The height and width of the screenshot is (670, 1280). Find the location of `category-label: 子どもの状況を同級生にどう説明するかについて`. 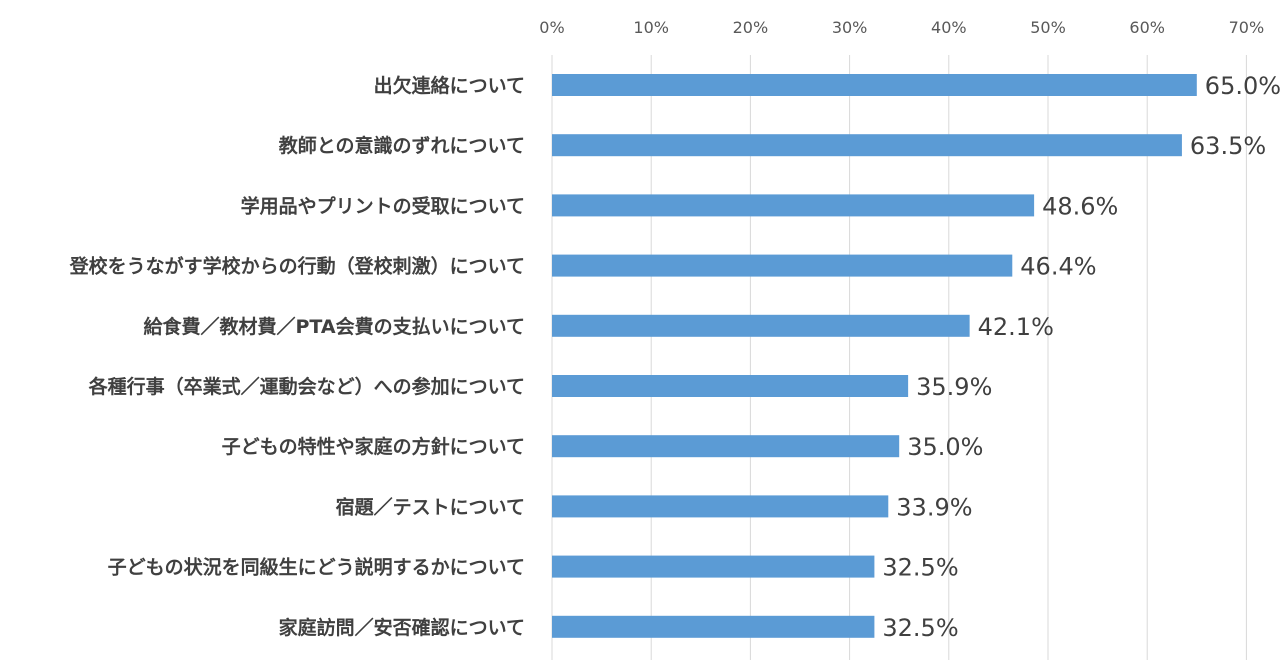

category-label: 子どもの状況を同級生にどう説明するかについて is located at coordinates (316, 567).